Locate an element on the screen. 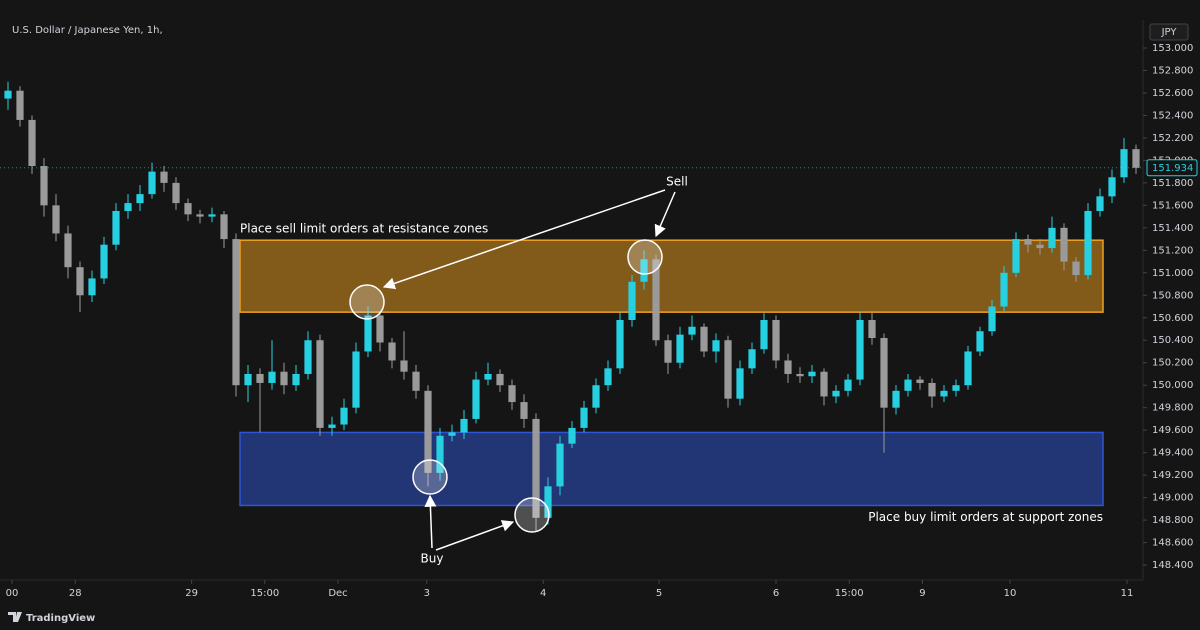 The image size is (1200, 630). x-tick-label: 4 is located at coordinates (543, 593).